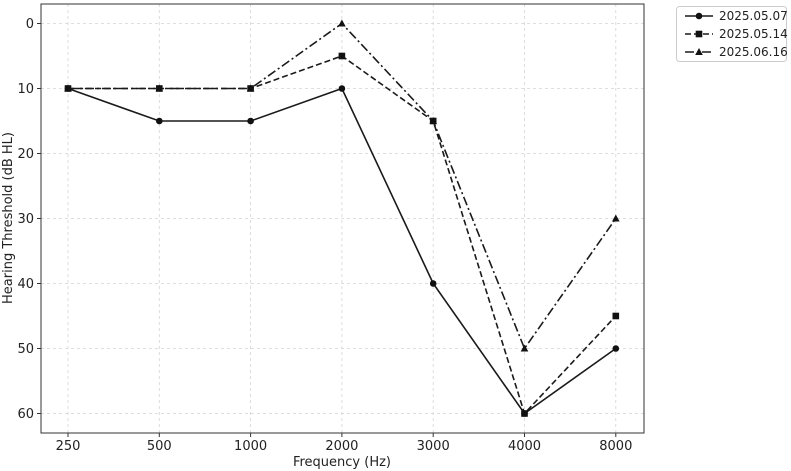 The width and height of the screenshot is (791, 471). I want to click on x-tick-label: 1000, so click(250, 446).